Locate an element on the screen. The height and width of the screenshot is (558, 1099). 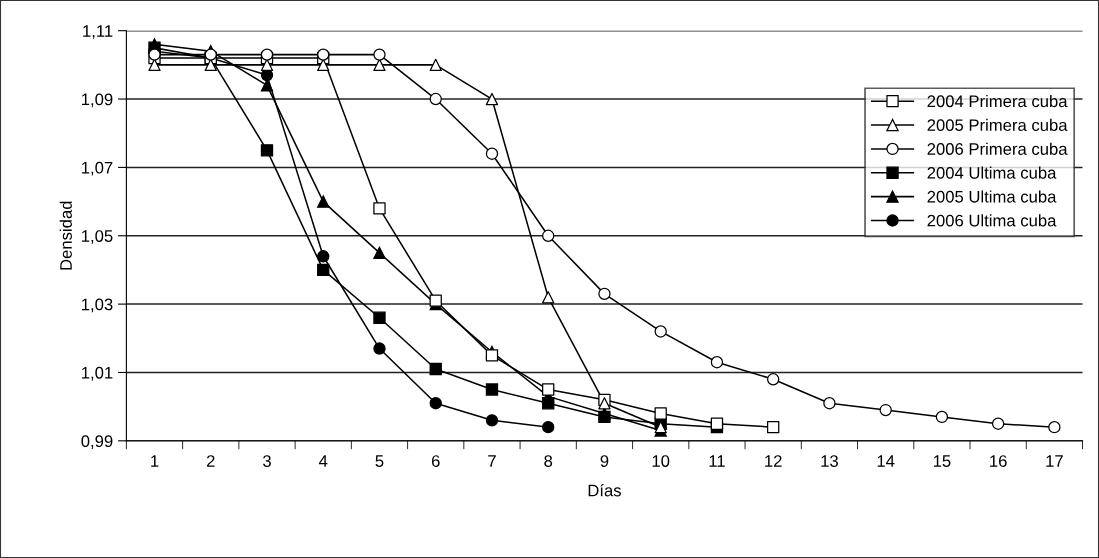
x-tick-label: 16 is located at coordinates (998, 461).